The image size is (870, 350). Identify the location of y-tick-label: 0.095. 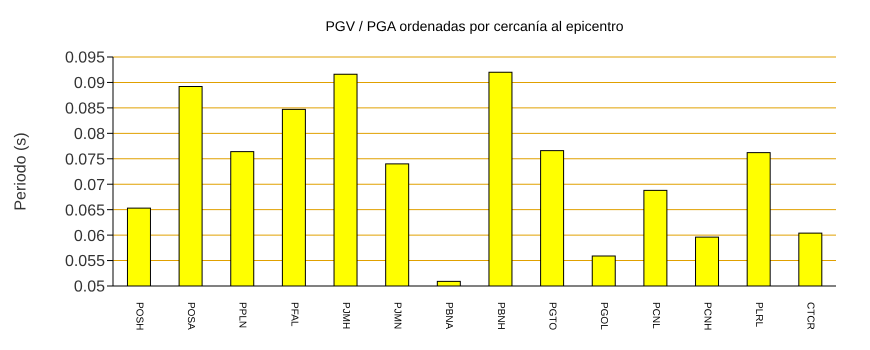
(85, 58).